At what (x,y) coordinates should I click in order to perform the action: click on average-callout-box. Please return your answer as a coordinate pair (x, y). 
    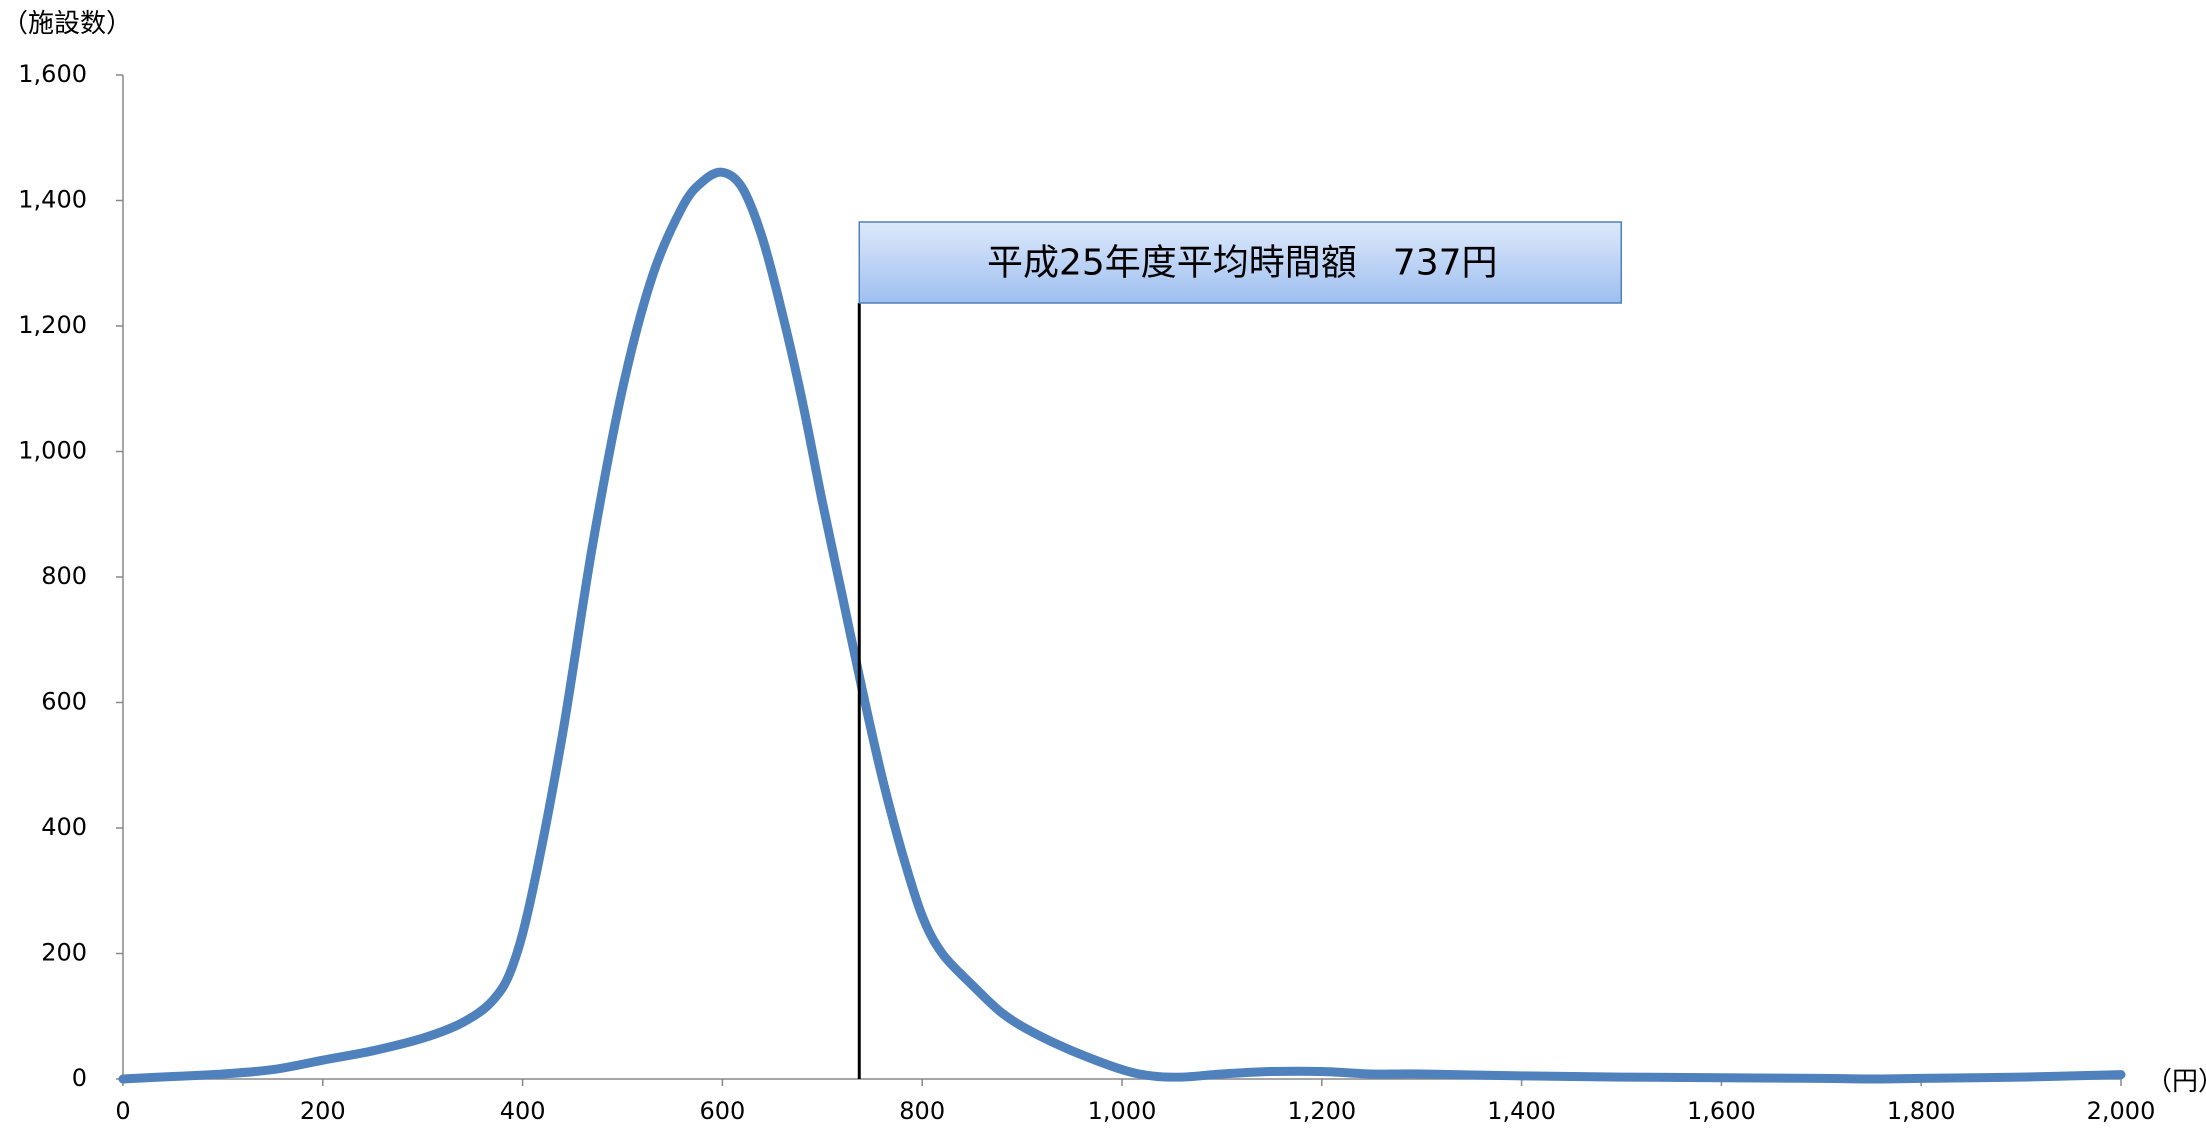
    Looking at the image, I should click on (1240, 262).